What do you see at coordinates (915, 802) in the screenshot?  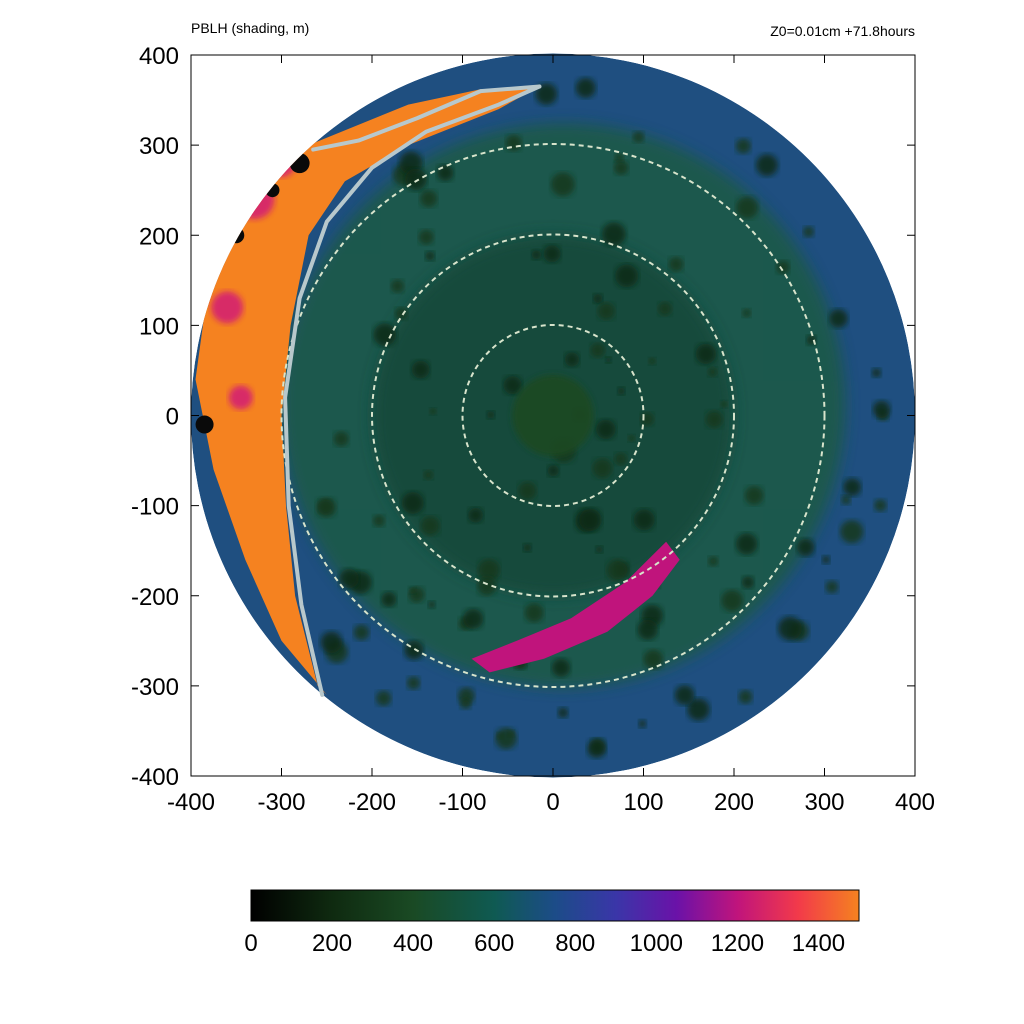 I see `x-tick-label: 400` at bounding box center [915, 802].